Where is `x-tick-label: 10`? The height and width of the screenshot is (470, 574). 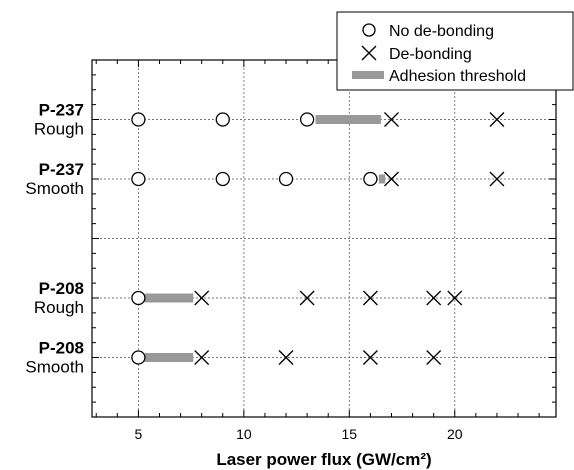
x-tick-label: 10 is located at coordinates (244, 434).